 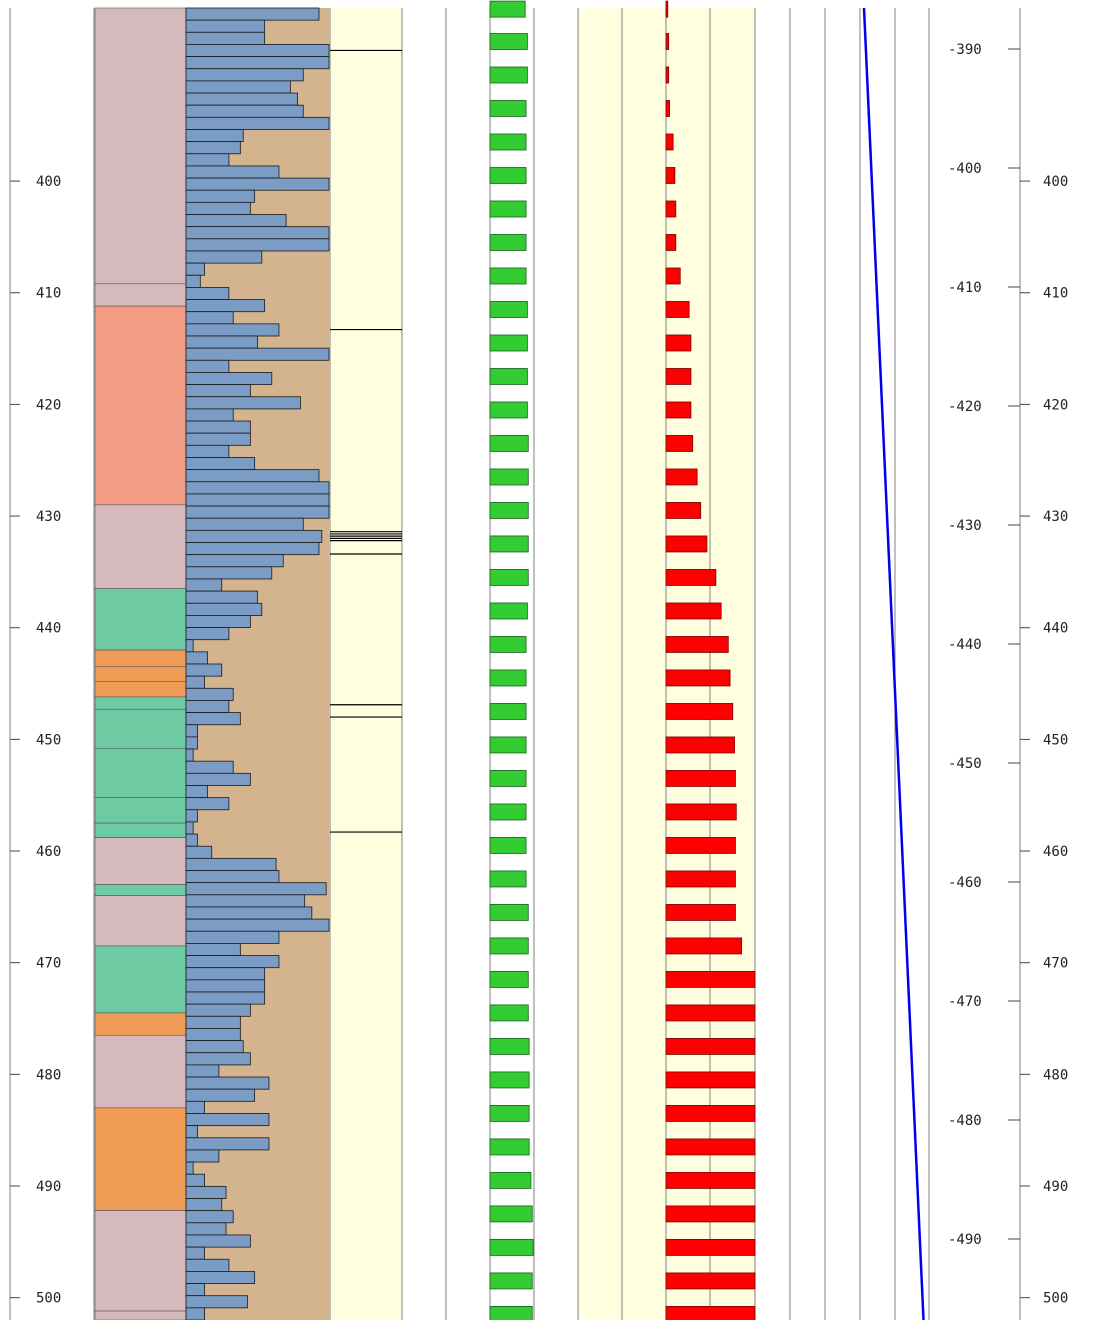 What do you see at coordinates (48, 852) in the screenshot?
I see `depth-tick-label-left: 460` at bounding box center [48, 852].